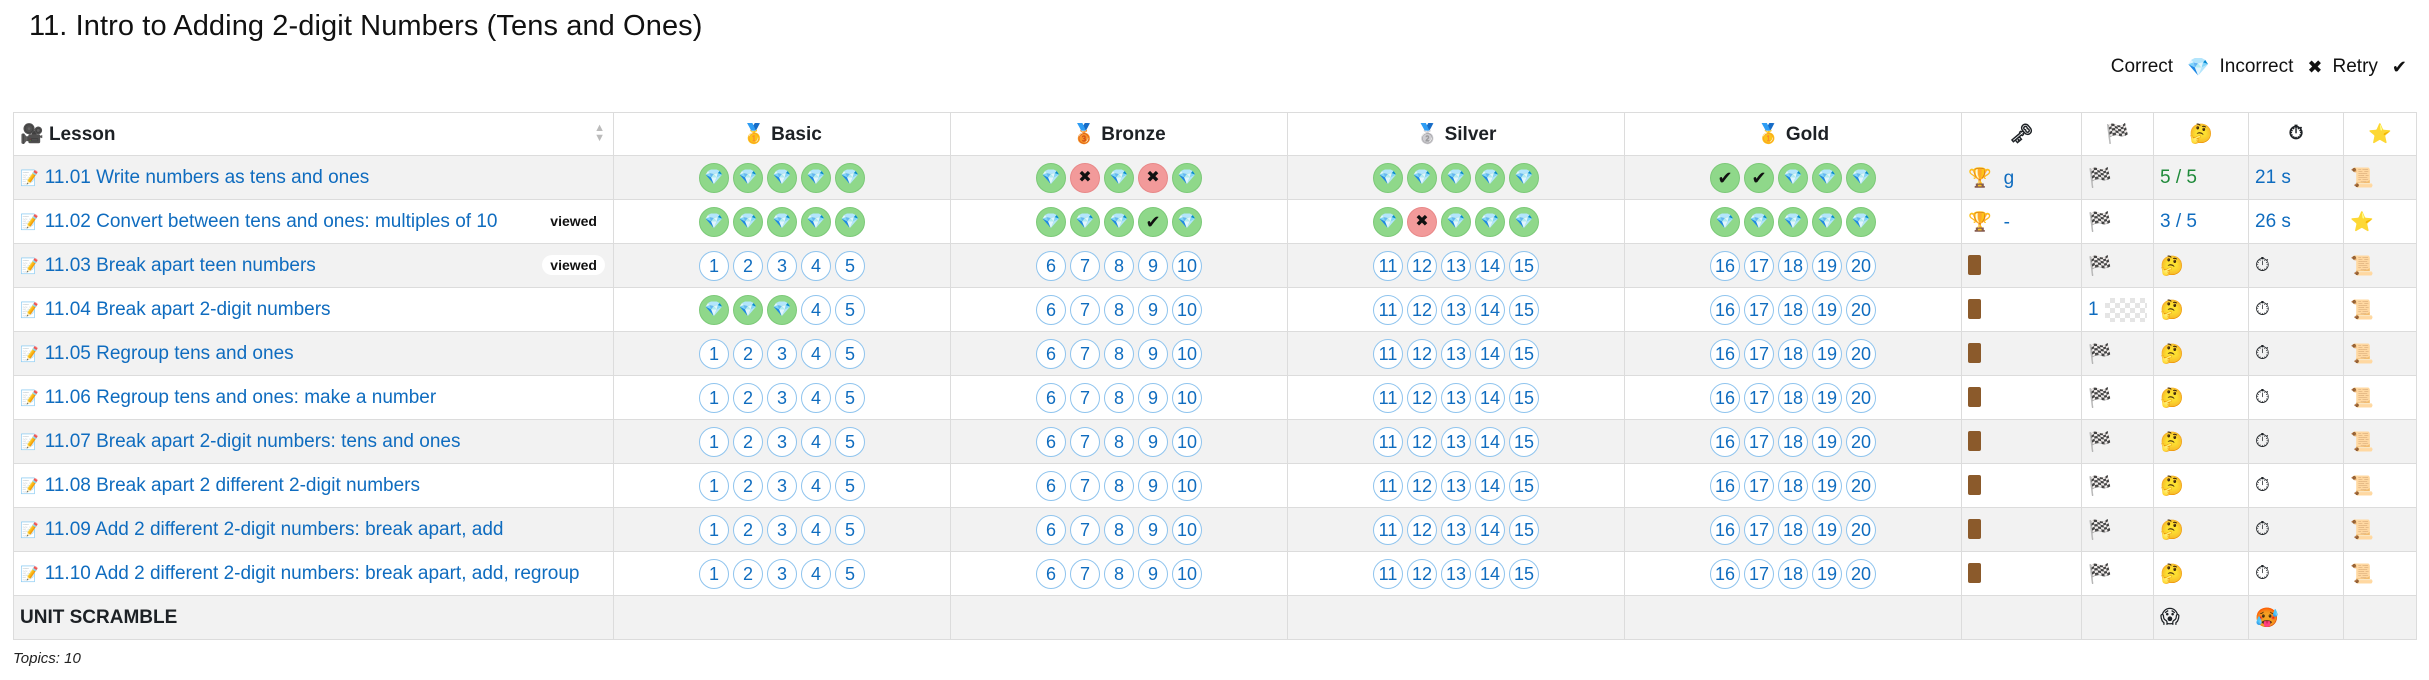 Image resolution: width=2429 pixels, height=680 pixels. I want to click on sort-icon: ▲ ▼, so click(599, 133).